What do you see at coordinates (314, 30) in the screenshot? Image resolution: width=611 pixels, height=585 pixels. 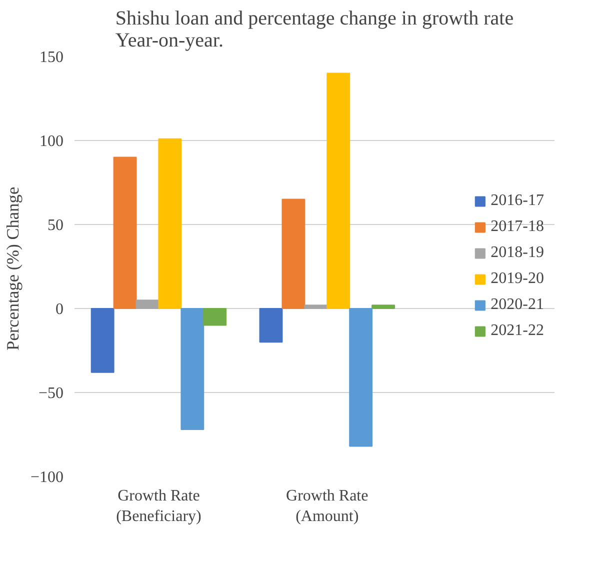 I see `chart-title: Shishu loan and percentage change in growth rate Year-on-year.` at bounding box center [314, 30].